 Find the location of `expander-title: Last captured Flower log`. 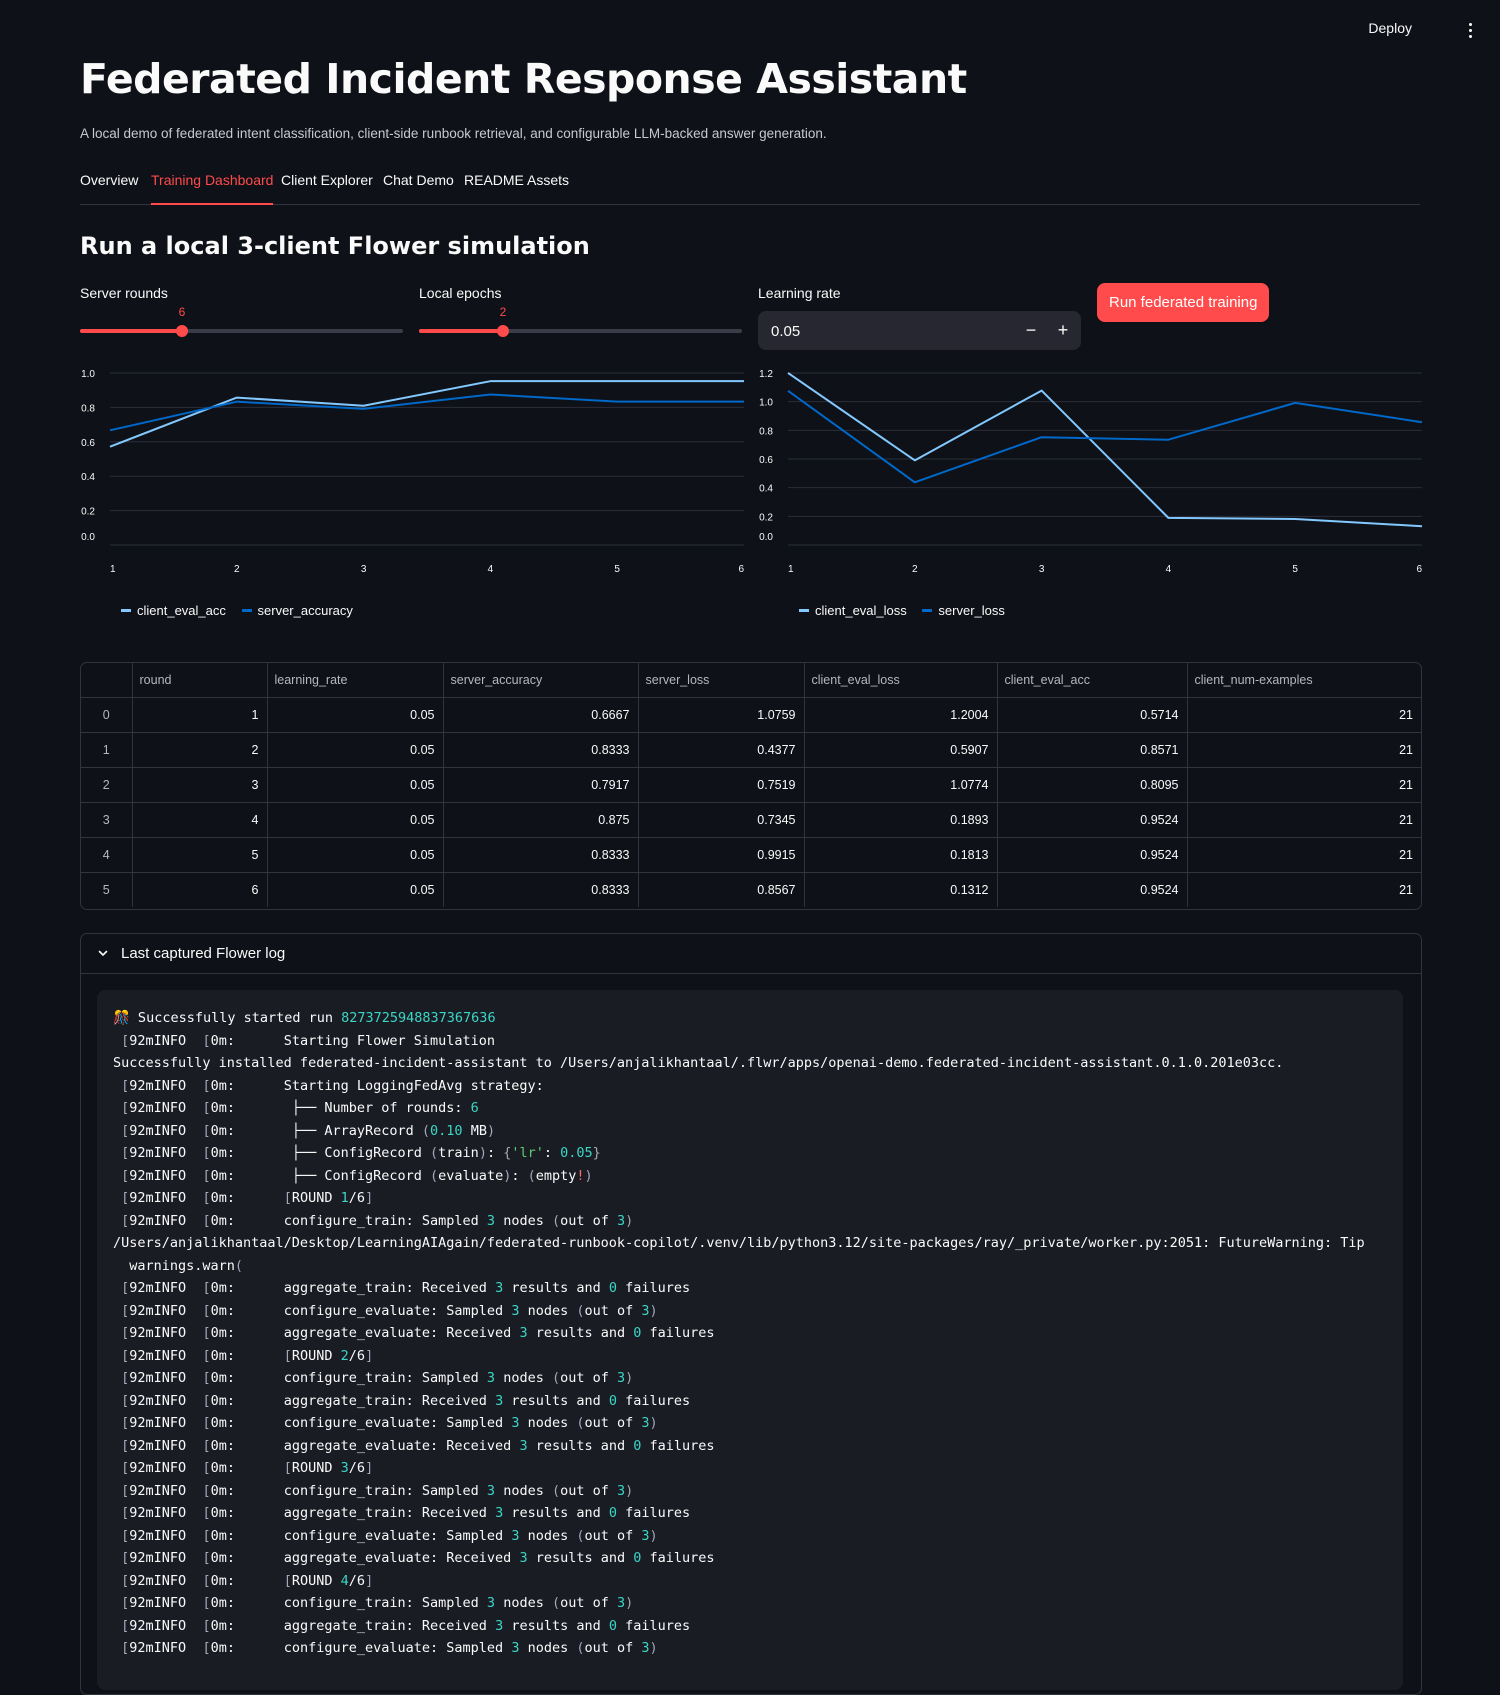

expander-title: Last captured Flower log is located at coordinates (203, 953).